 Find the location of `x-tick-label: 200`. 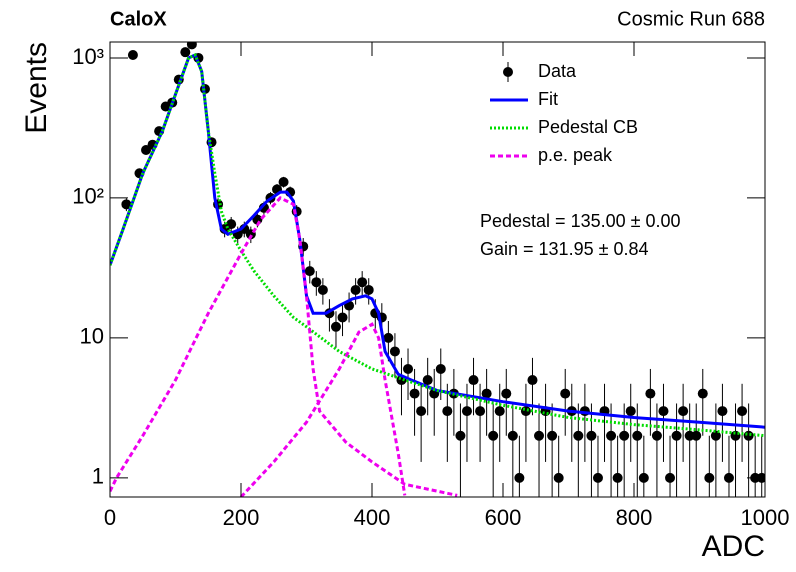

x-tick-label: 200 is located at coordinates (241, 517).